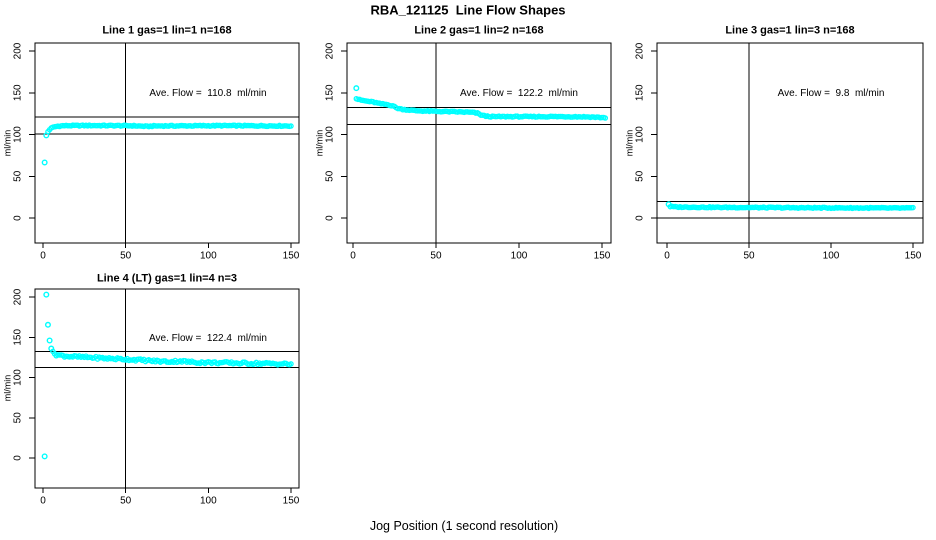 Image resolution: width=936 pixels, height=540 pixels. I want to click on avg-flow-annotation-1: Ave. Flow = 110.8 ml/min, so click(208, 93).